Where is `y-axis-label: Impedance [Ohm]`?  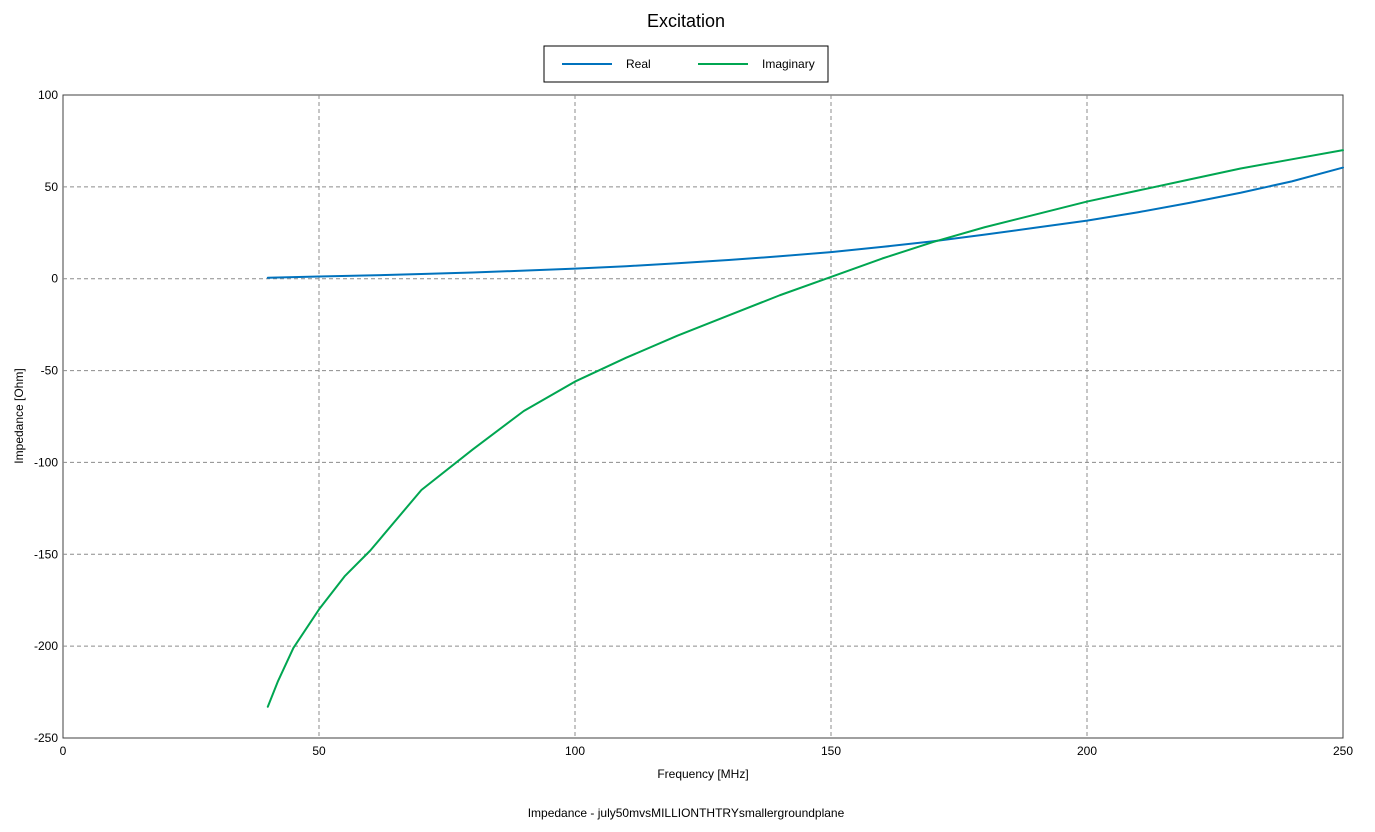 y-axis-label: Impedance [Ohm] is located at coordinates (19, 415).